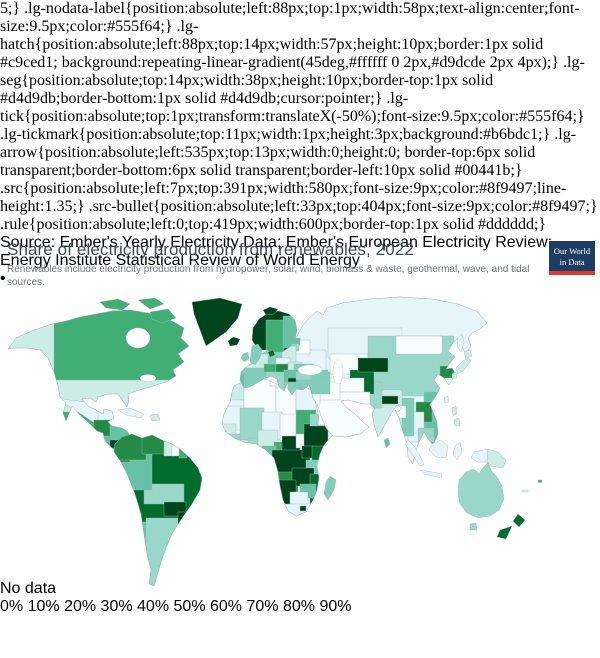 This screenshot has width=600, height=658. I want to click on country-philippines-mindanao, so click(457, 422).